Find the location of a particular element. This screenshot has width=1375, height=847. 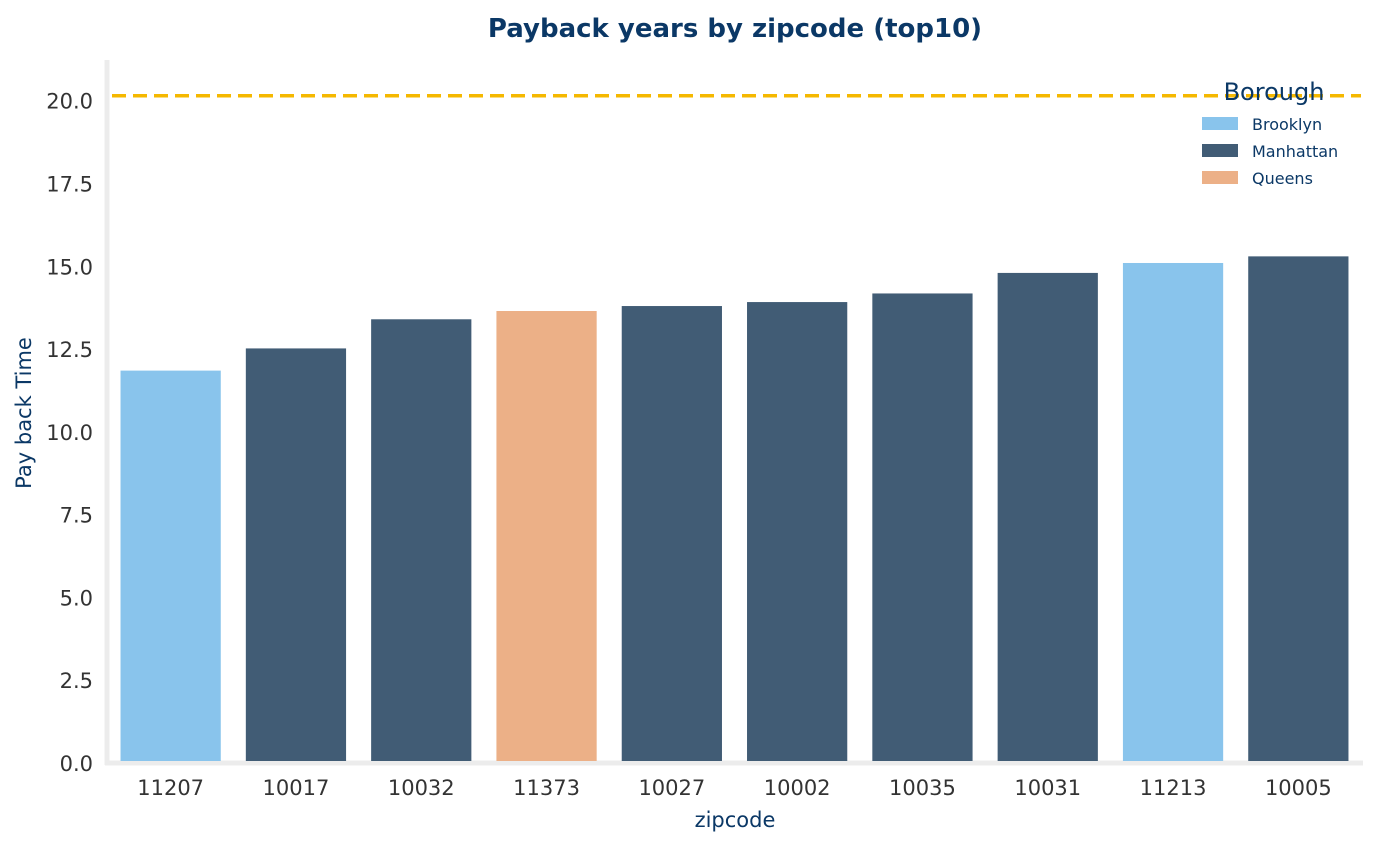

legend-label: Queens is located at coordinates (1282, 178).